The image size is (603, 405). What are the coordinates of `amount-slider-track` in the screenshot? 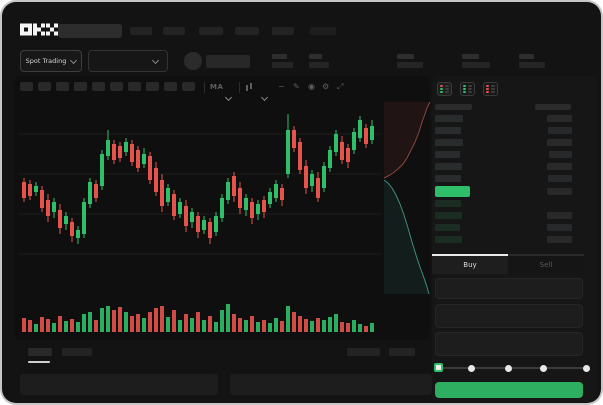 It's located at (512, 368).